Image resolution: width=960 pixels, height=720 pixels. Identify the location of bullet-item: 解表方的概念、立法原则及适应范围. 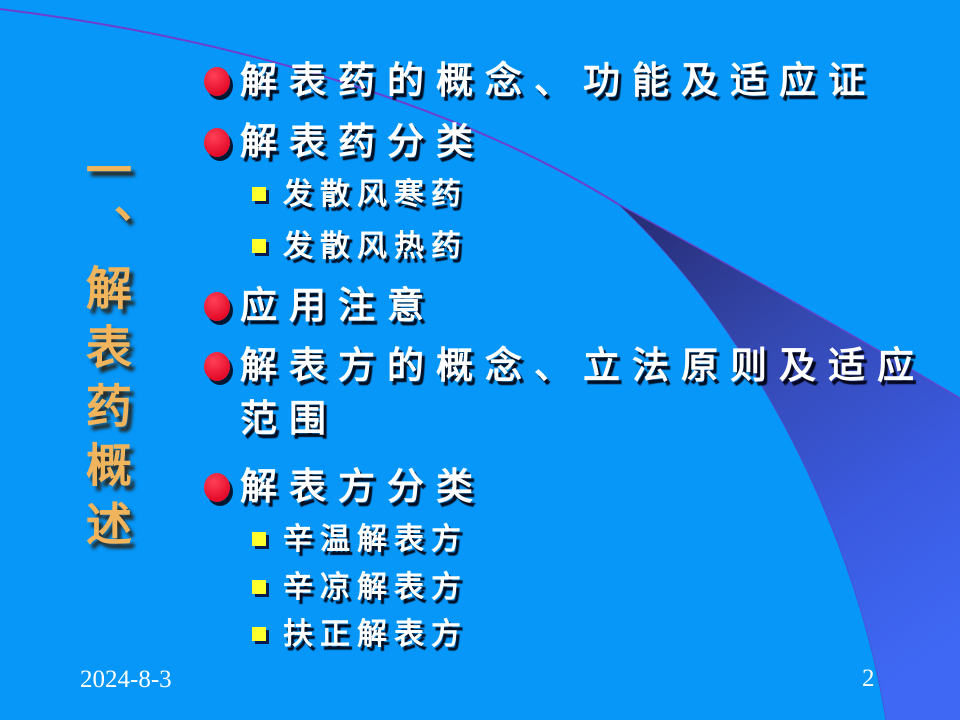
(571, 392).